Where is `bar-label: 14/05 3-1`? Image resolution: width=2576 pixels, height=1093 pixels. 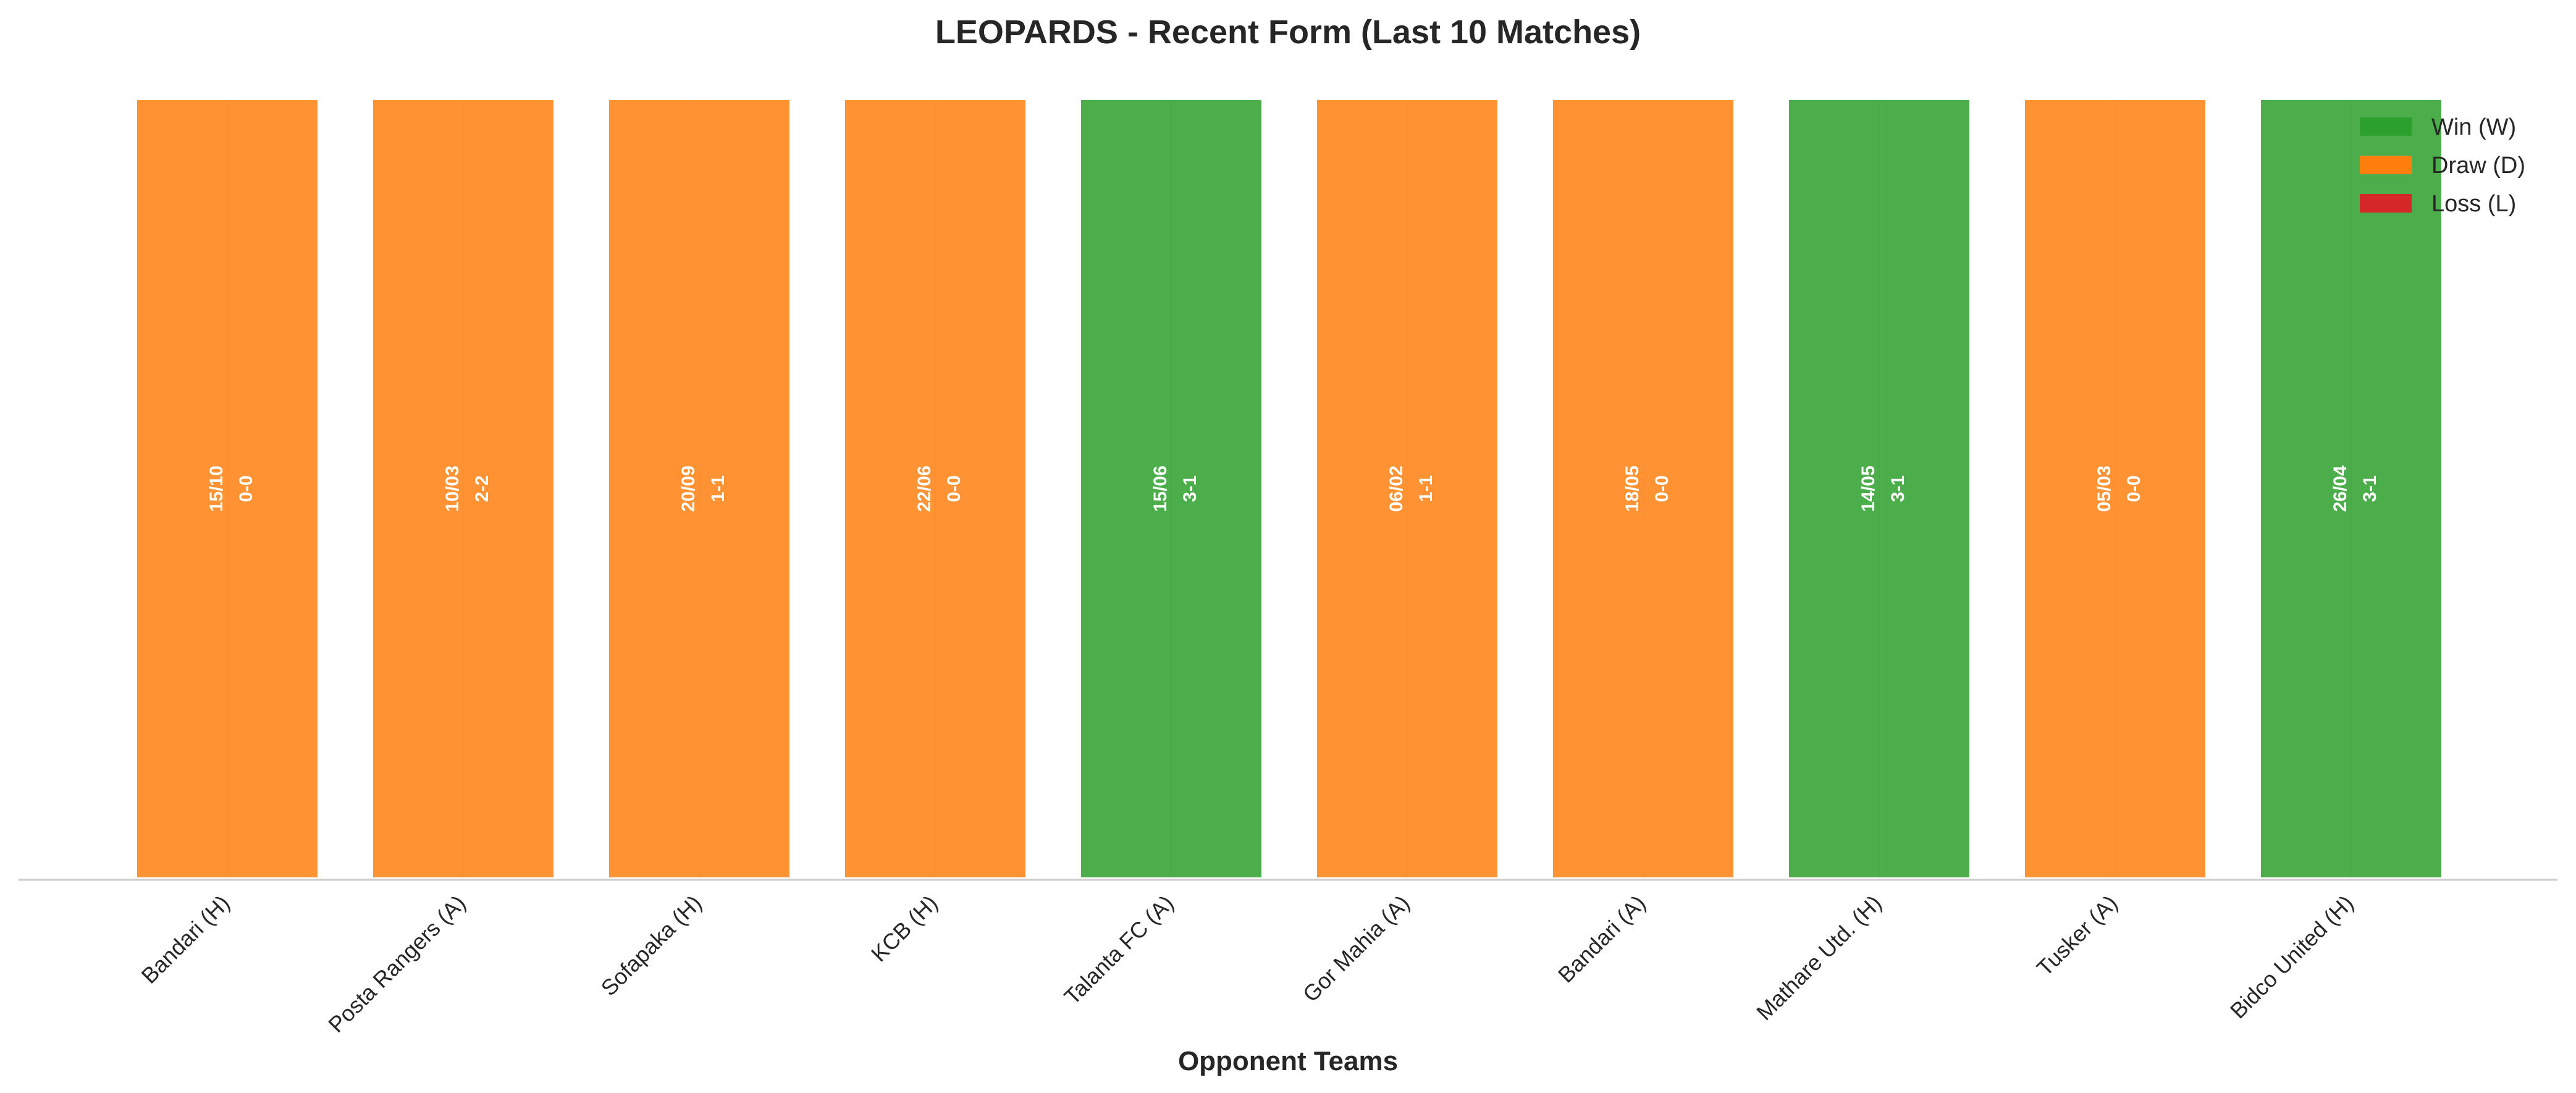
bar-label: 14/05 3-1 is located at coordinates (1883, 489).